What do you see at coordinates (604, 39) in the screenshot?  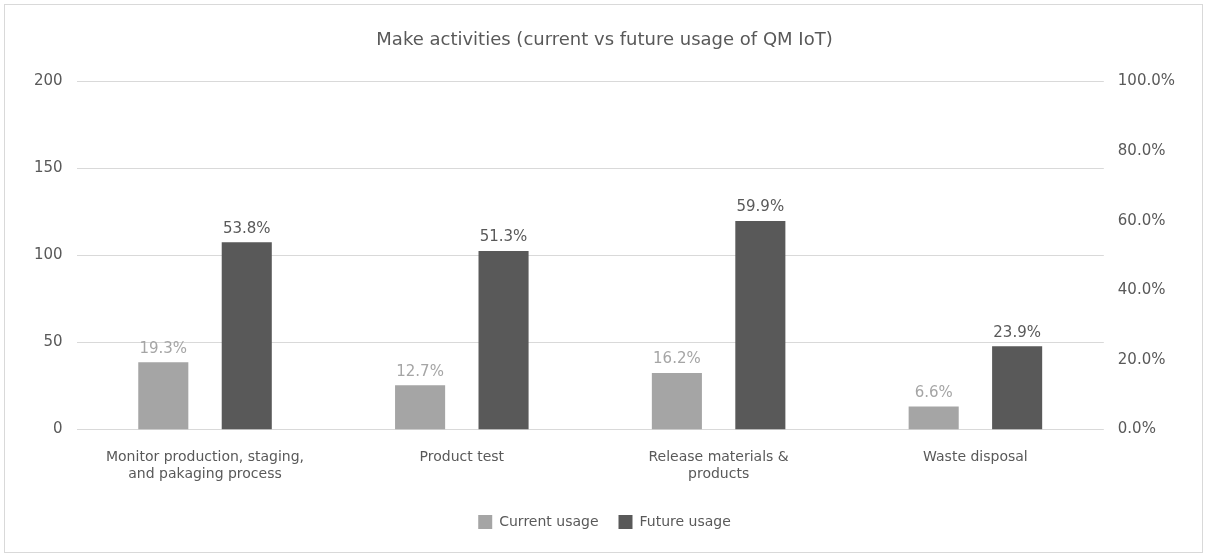 I see `chart-title: Make activities (current vs future usage of QM IoT)` at bounding box center [604, 39].